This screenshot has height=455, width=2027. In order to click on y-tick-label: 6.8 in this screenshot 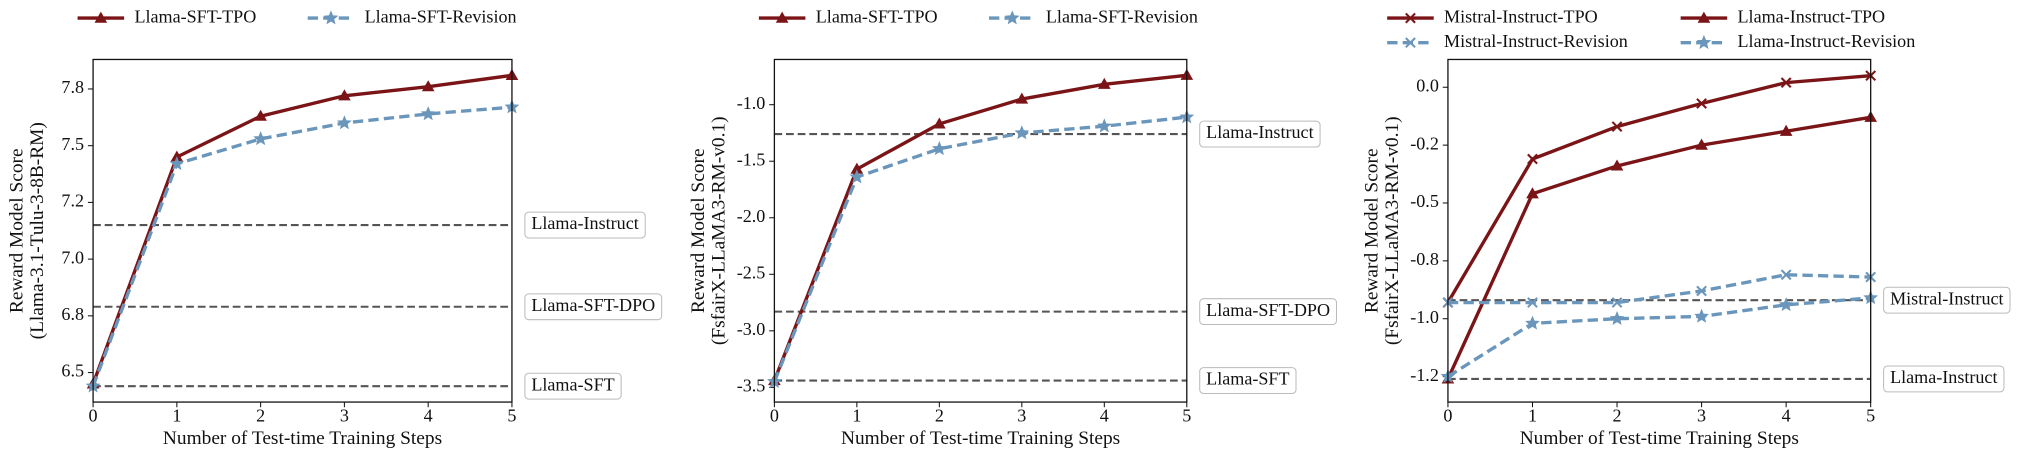, I will do `click(72, 314)`.